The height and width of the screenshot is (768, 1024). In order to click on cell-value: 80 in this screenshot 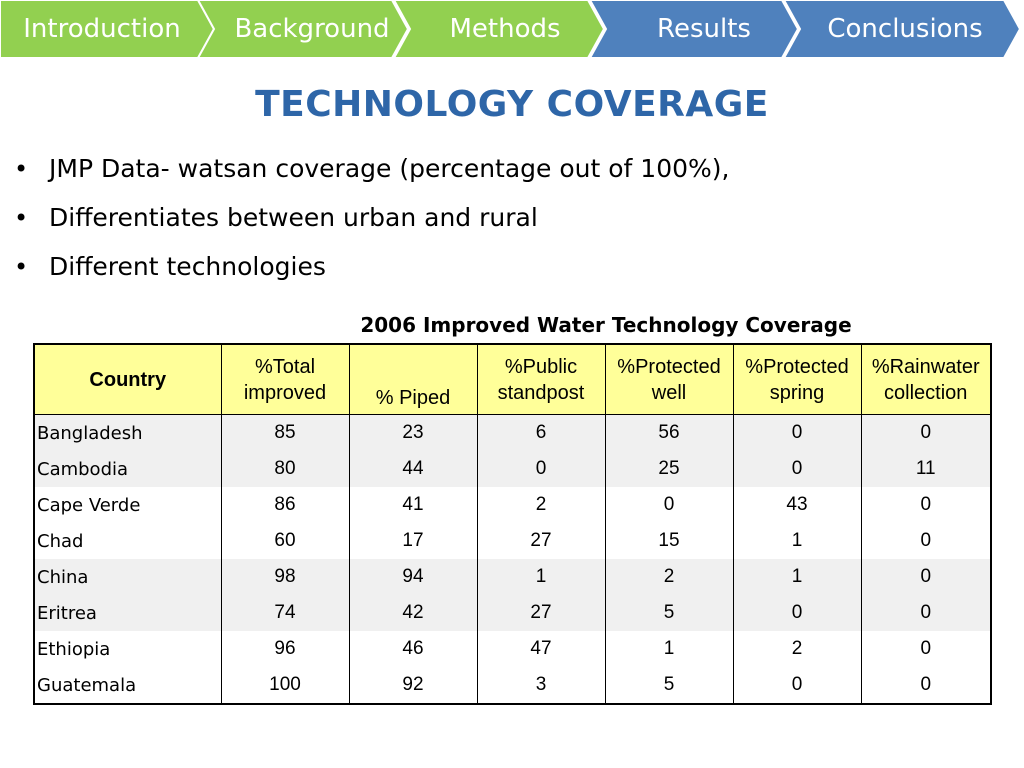, I will do `click(285, 469)`.